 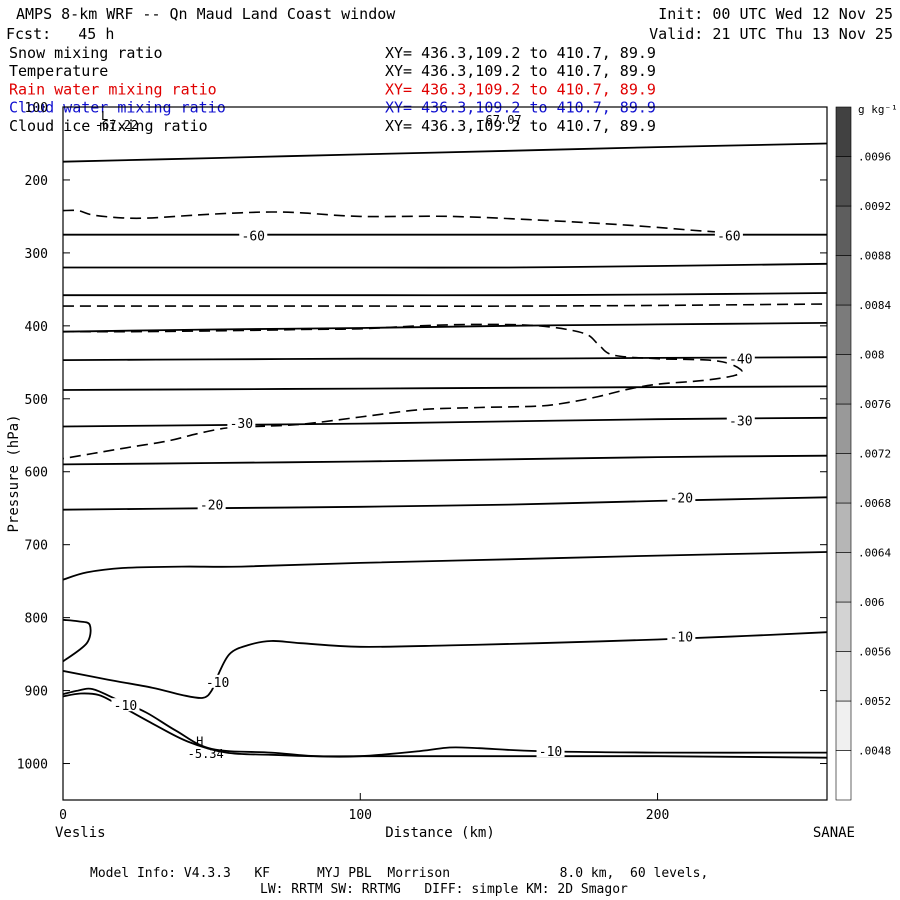 What do you see at coordinates (874, 701) in the screenshot?
I see `colorbar-tick-label: .0052` at bounding box center [874, 701].